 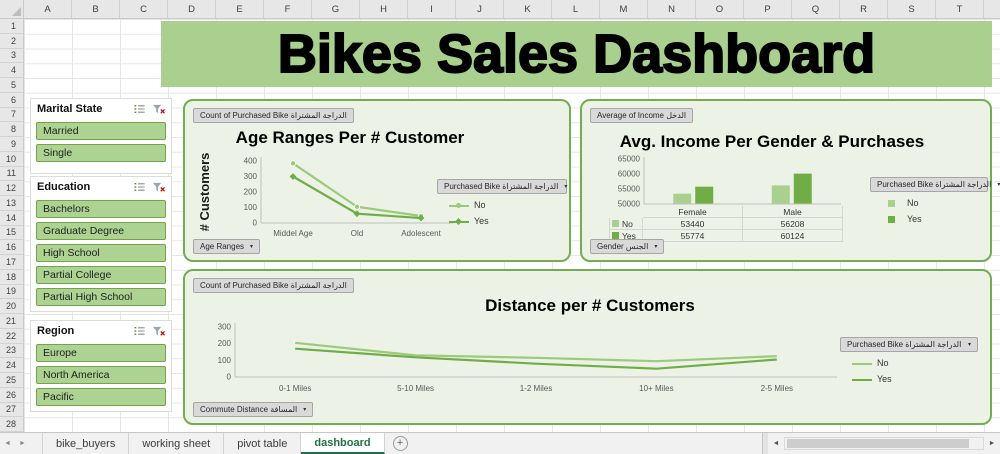 I want to click on row-header-12: 12, so click(x=11, y=188).